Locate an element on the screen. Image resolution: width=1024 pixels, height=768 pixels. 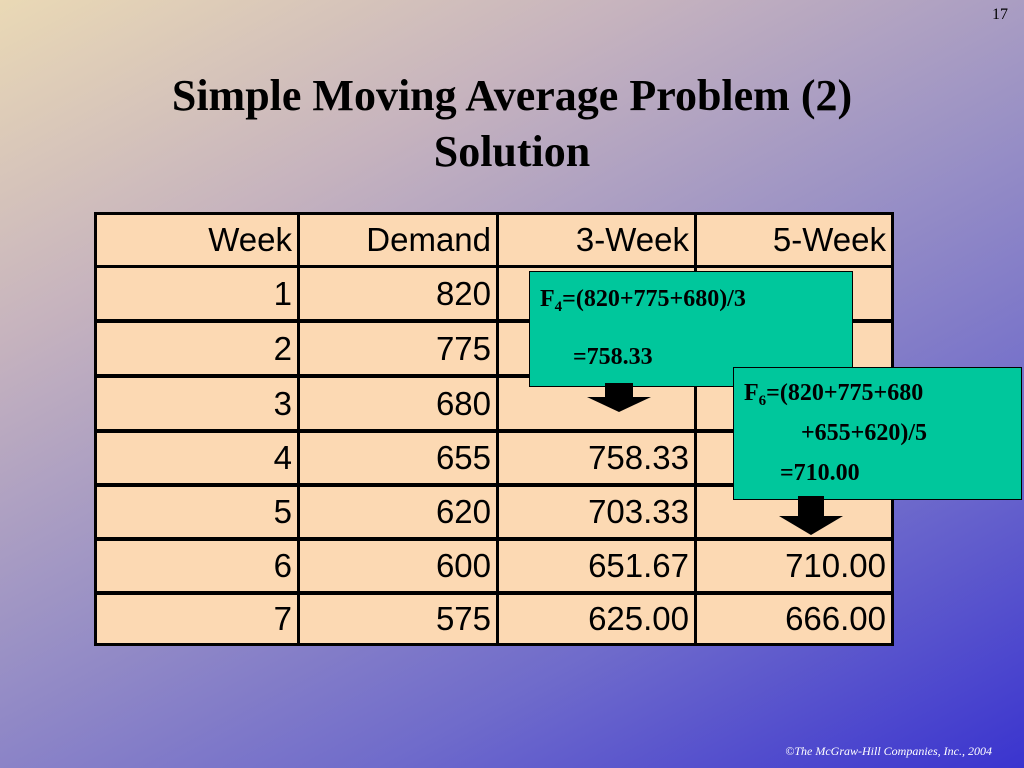
cell-3week: 625.00 is located at coordinates (596, 619).